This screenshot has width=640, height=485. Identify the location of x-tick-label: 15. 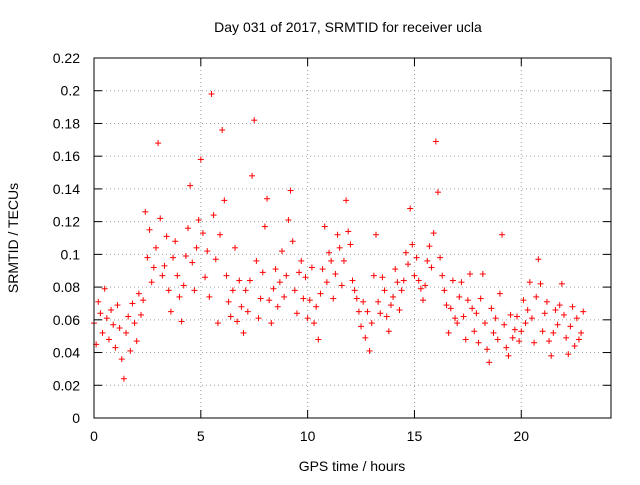
(415, 436).